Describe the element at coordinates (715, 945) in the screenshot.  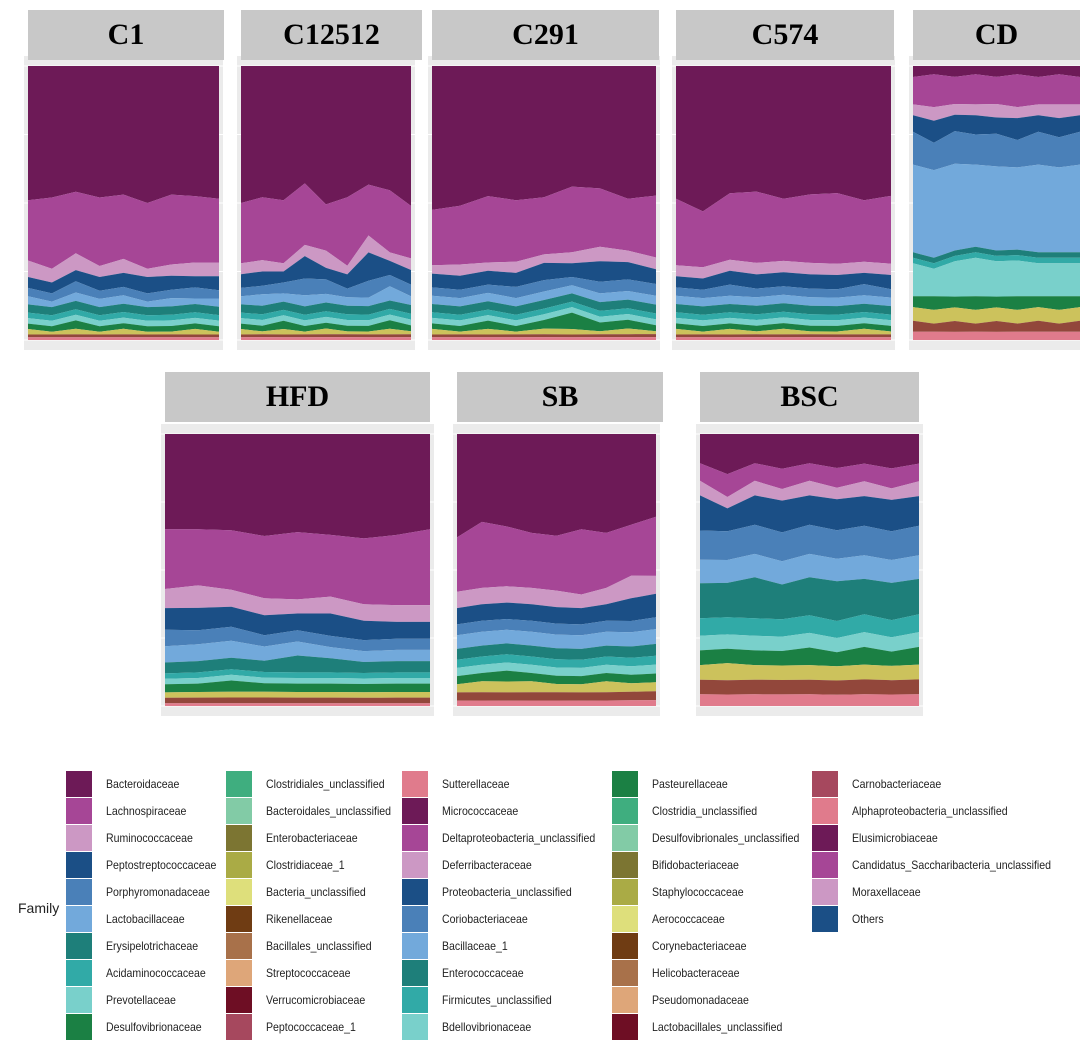
I see `legend-item: Corynebacteriaceae` at that location.